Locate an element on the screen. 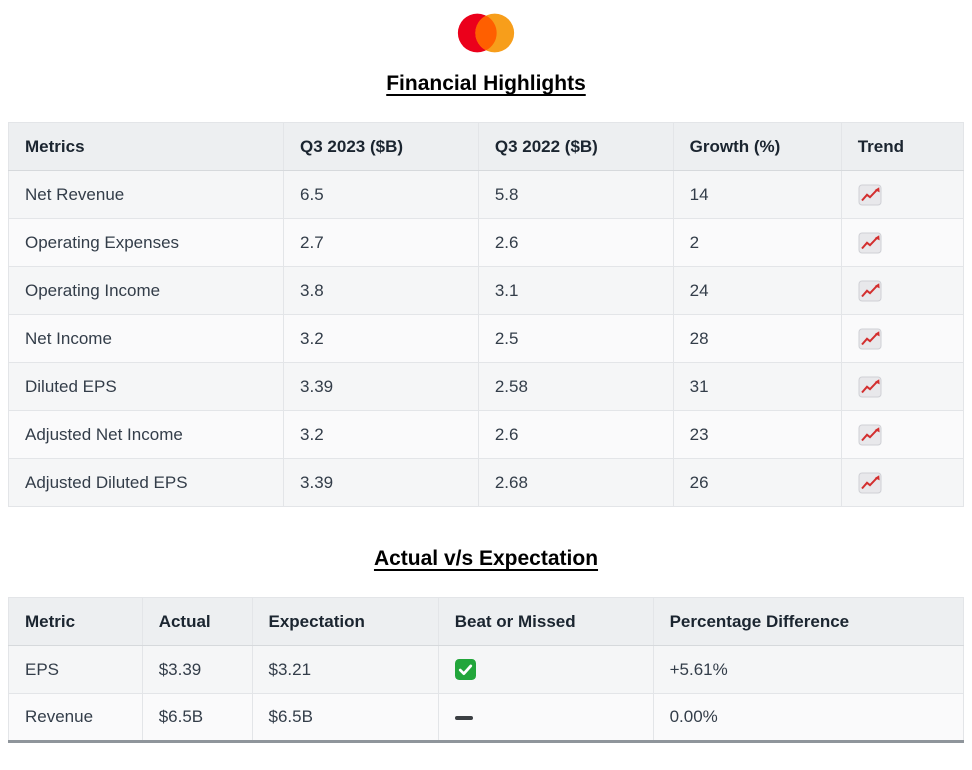  table-row: Adjusted Net Income 3.2 2.6 23 is located at coordinates (486, 434).